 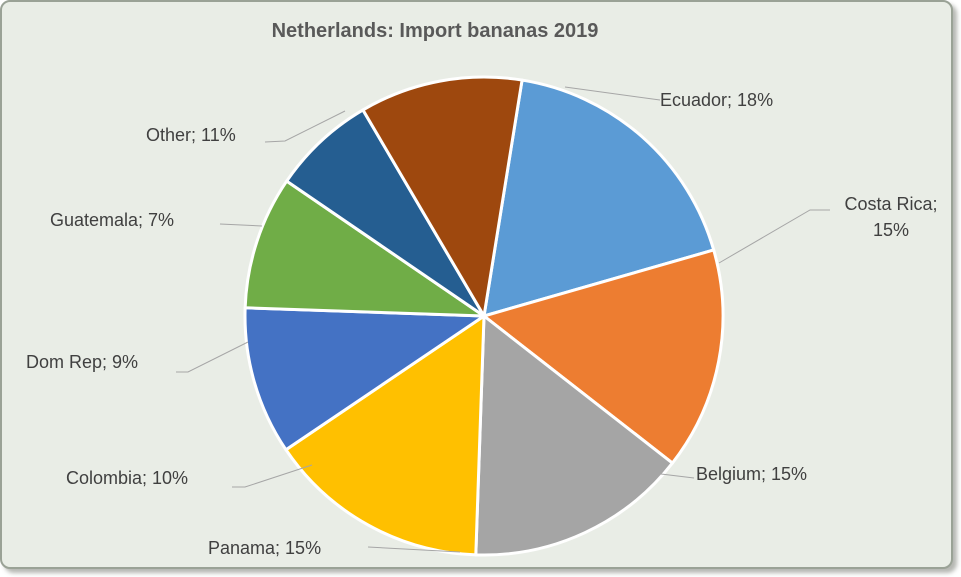 What do you see at coordinates (414, 549) in the screenshot?
I see `leader-line-panama` at bounding box center [414, 549].